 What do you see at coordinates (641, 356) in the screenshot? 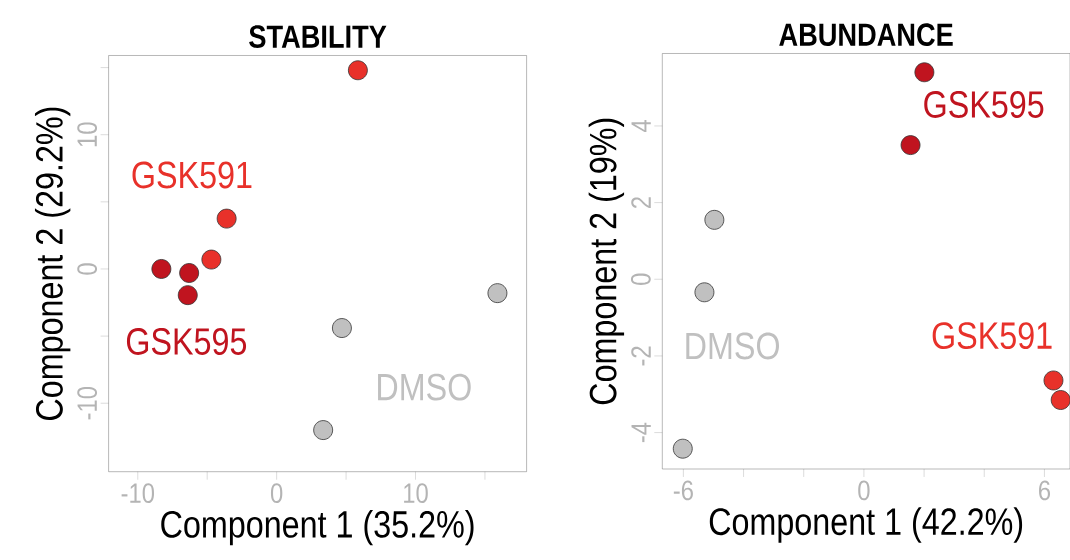
I see `y-tick-label: -2` at bounding box center [641, 356].